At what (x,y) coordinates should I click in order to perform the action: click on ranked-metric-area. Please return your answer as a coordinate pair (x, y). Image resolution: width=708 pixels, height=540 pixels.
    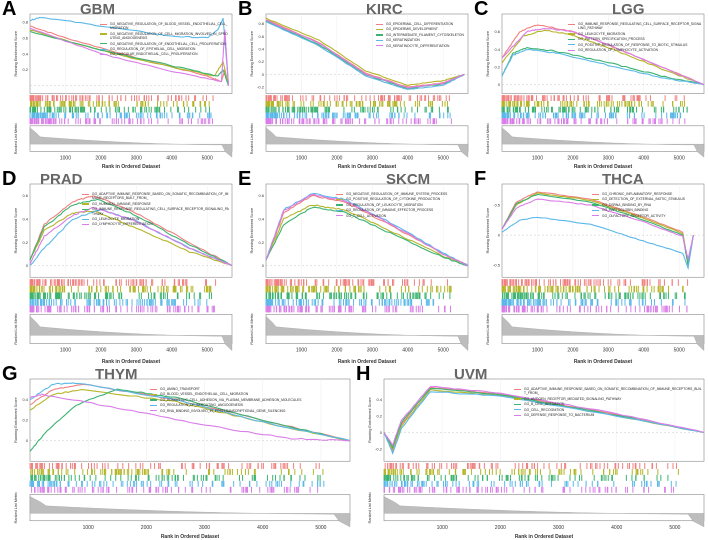
    Looking at the image, I should click on (544, 512).